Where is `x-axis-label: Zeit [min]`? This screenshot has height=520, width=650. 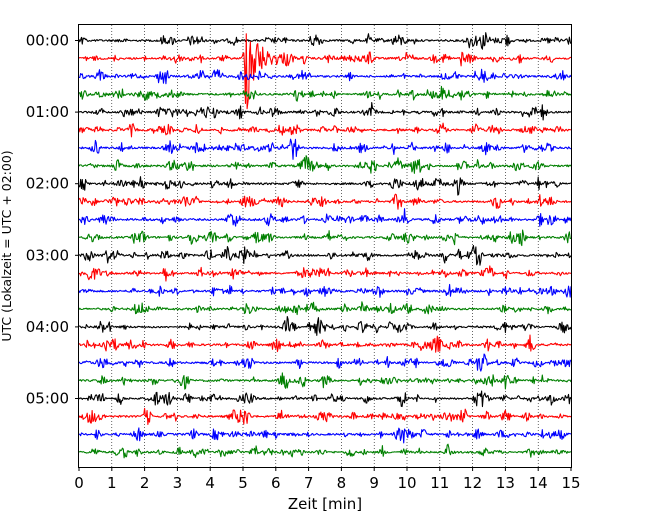
x-axis-label: Zeit [min] is located at coordinates (325, 504).